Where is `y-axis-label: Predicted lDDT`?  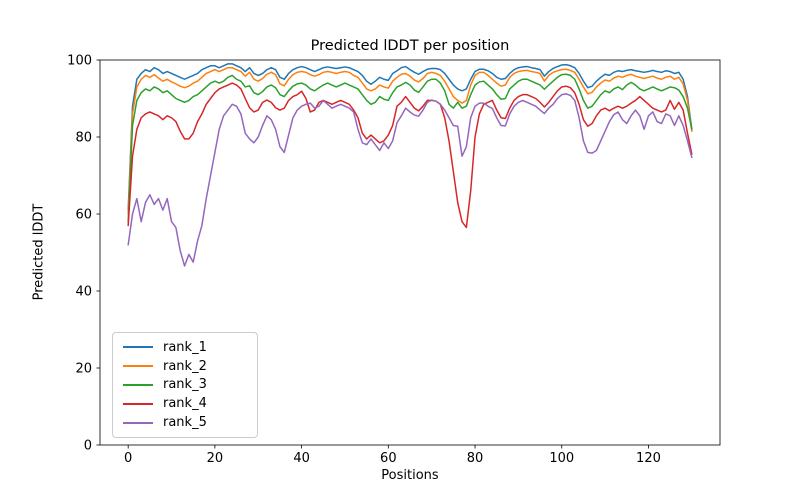
y-axis-label: Predicted lDDT is located at coordinates (39, 252).